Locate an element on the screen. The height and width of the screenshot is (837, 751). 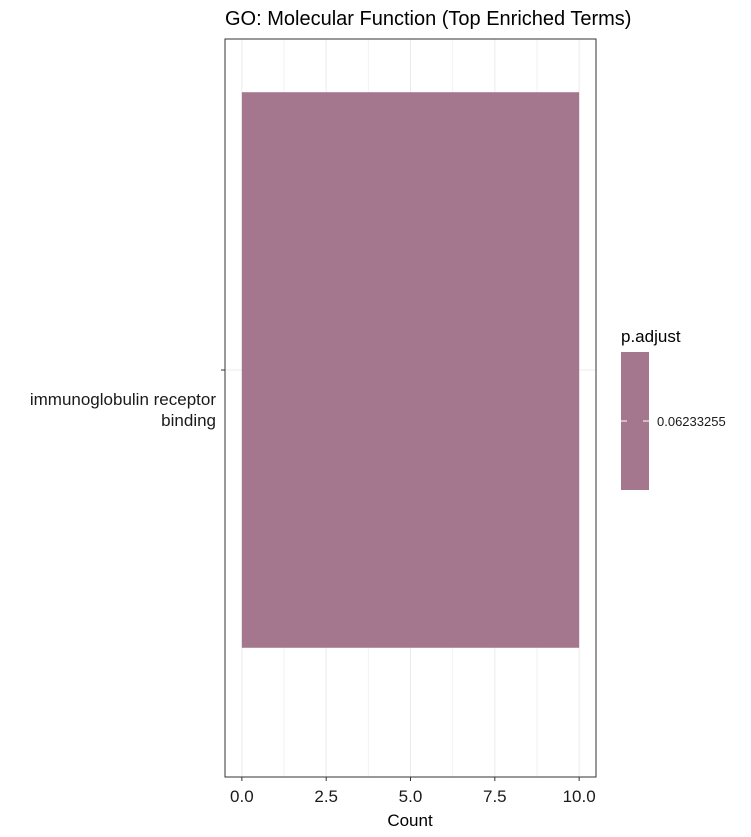
x-tick-label: 0.0 is located at coordinates (242, 796).